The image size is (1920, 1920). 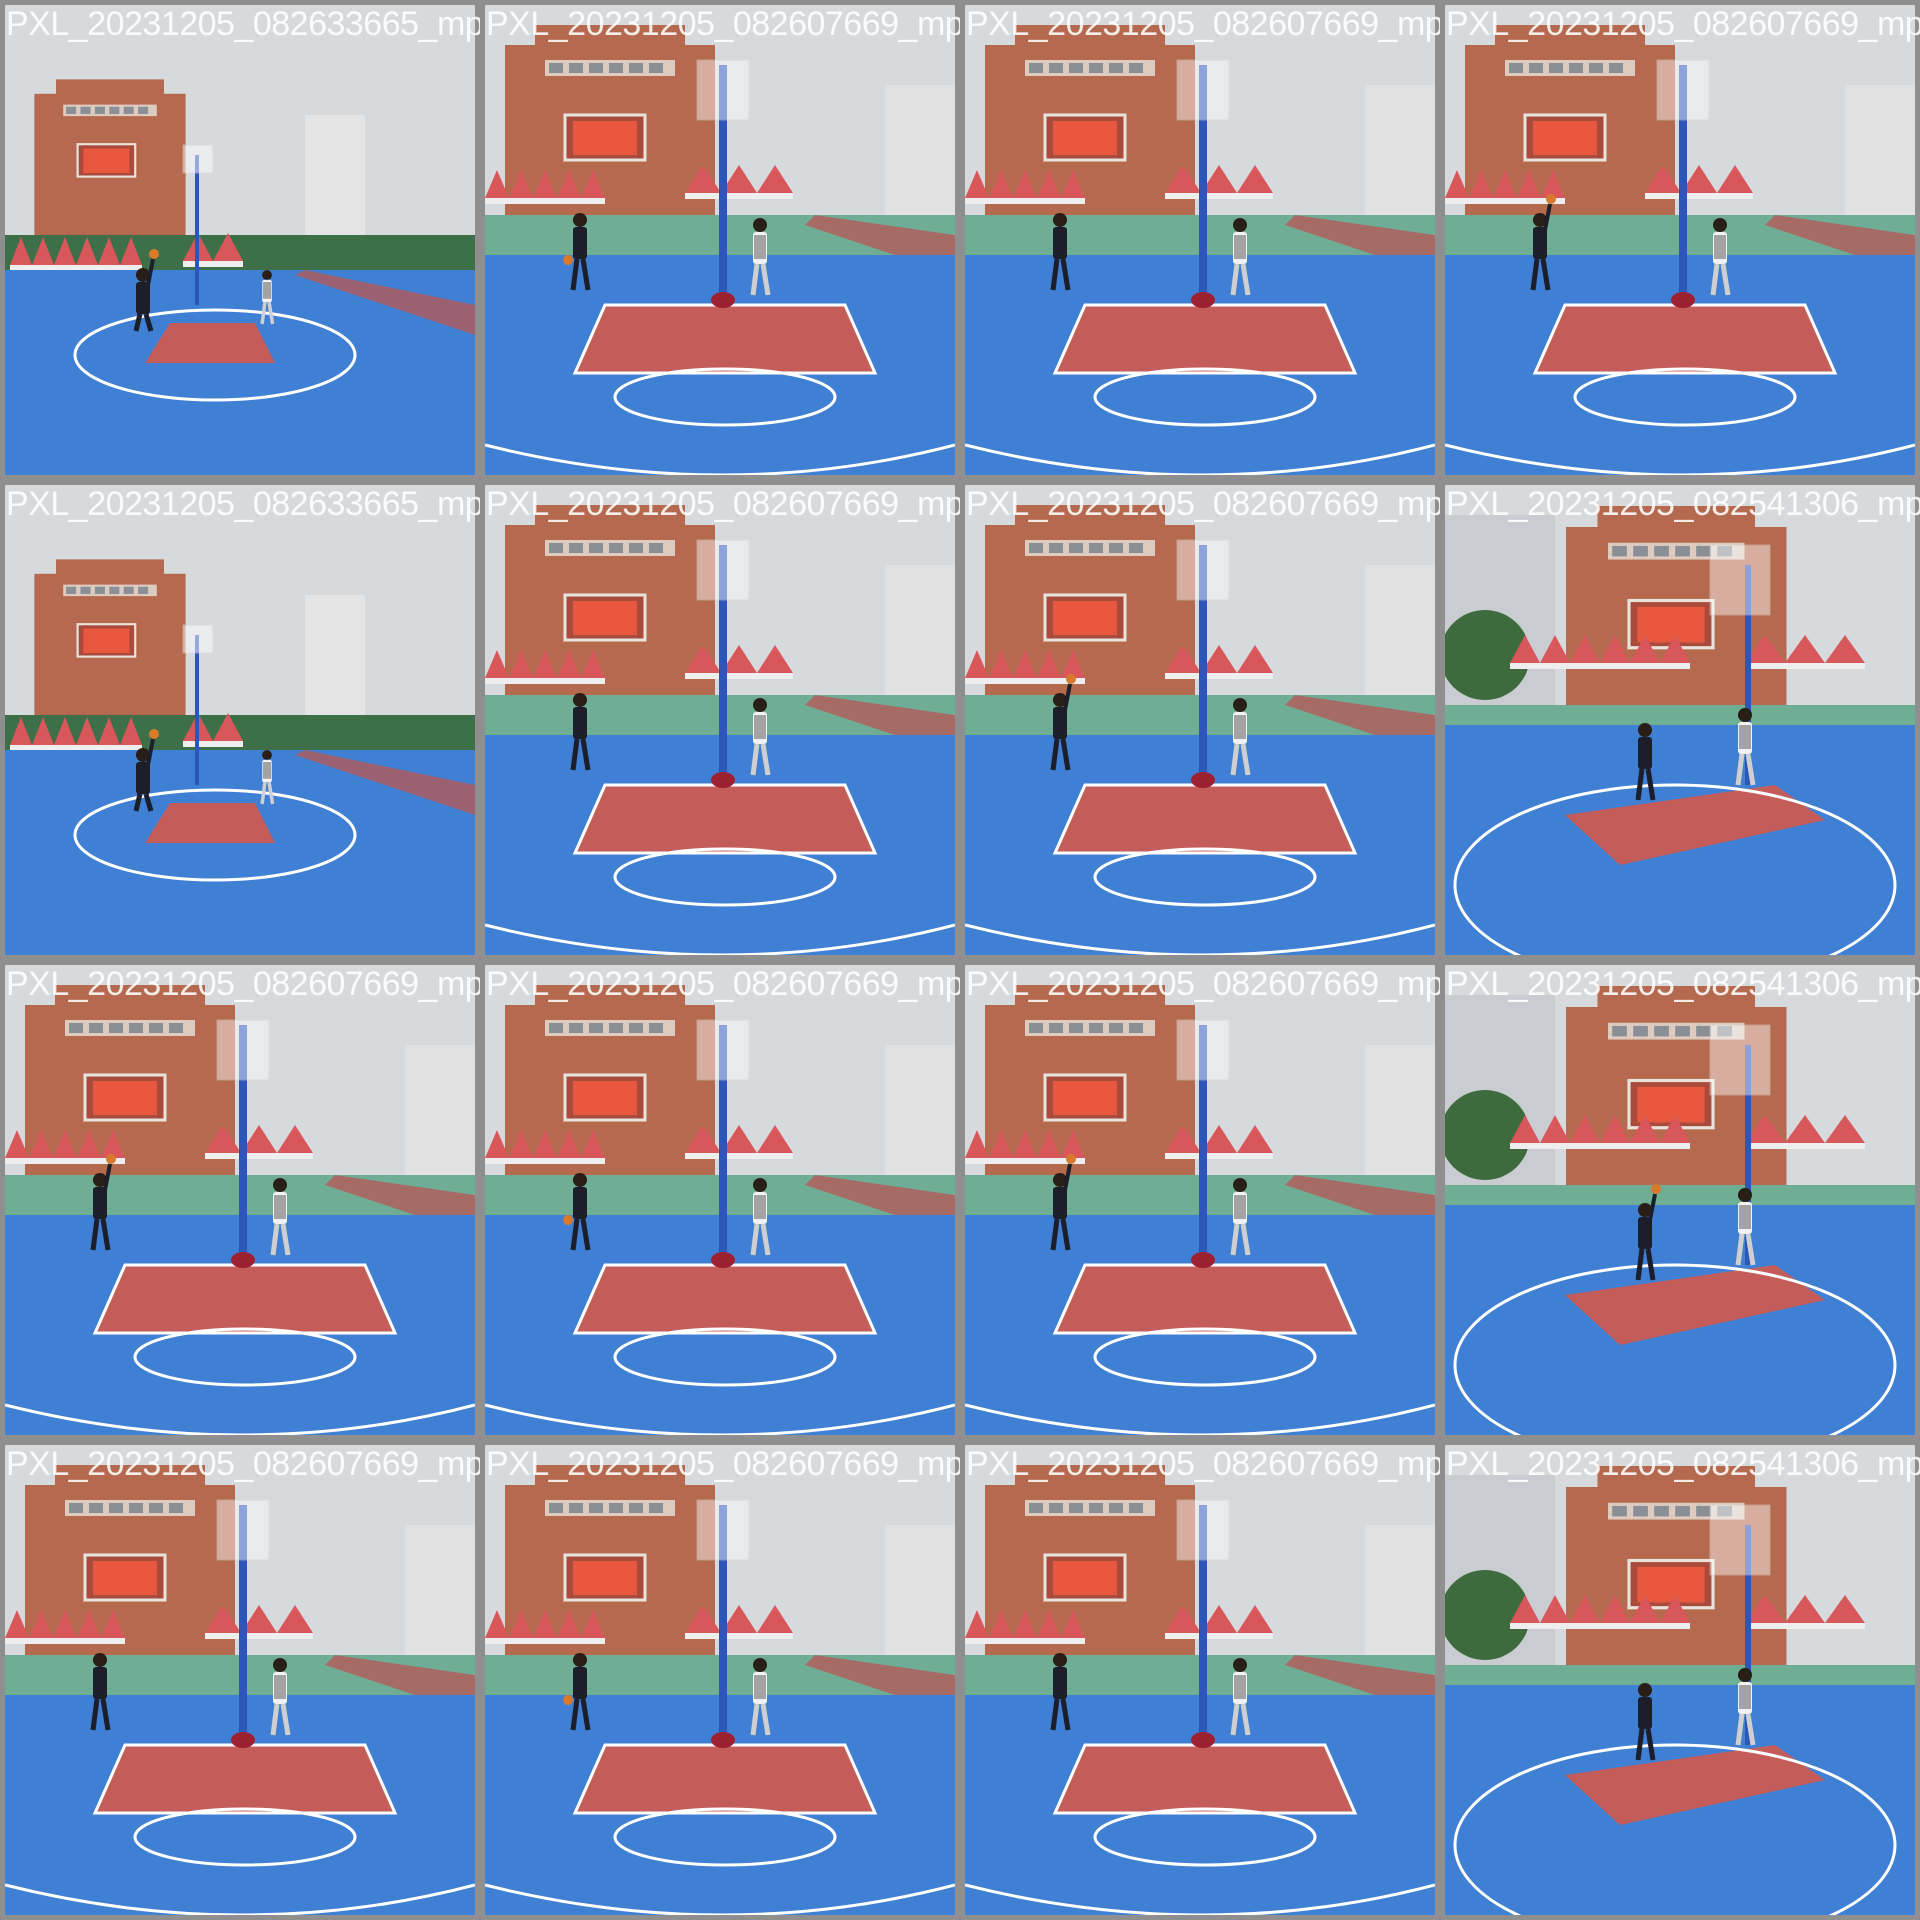 I want to click on image-tile: PXL_20231205_082607669_mp4-315.jpg, so click(x=1200, y=1680).